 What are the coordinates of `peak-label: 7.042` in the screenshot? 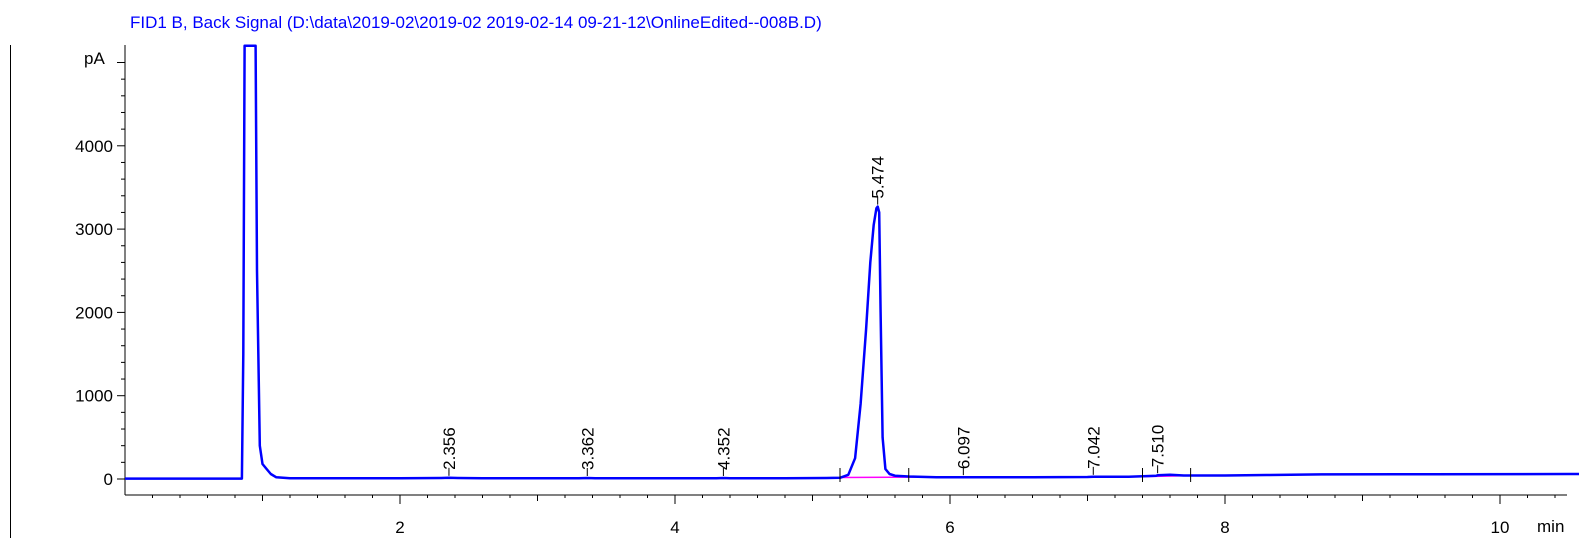 It's located at (1093, 447).